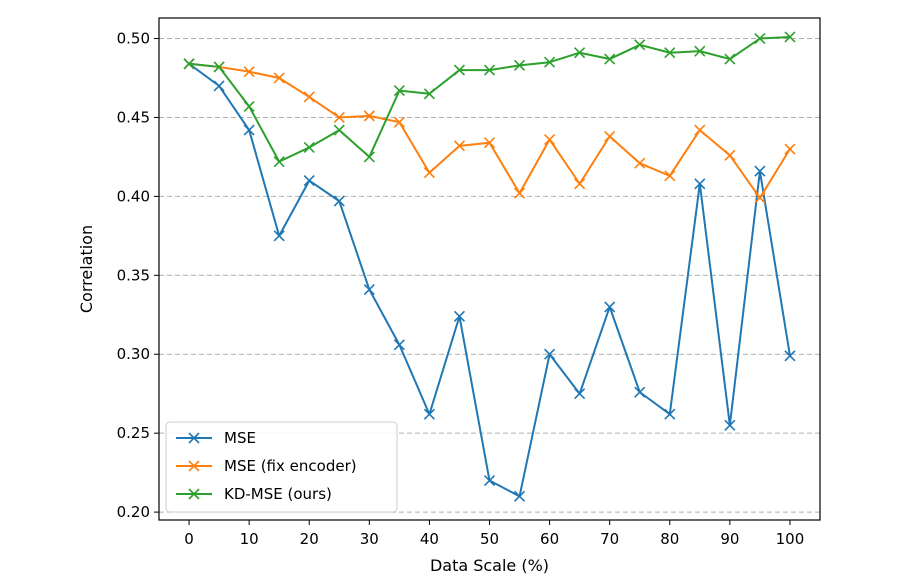 The image size is (916, 586). I want to click on legend-label: KD-MSE (ours), so click(278, 494).